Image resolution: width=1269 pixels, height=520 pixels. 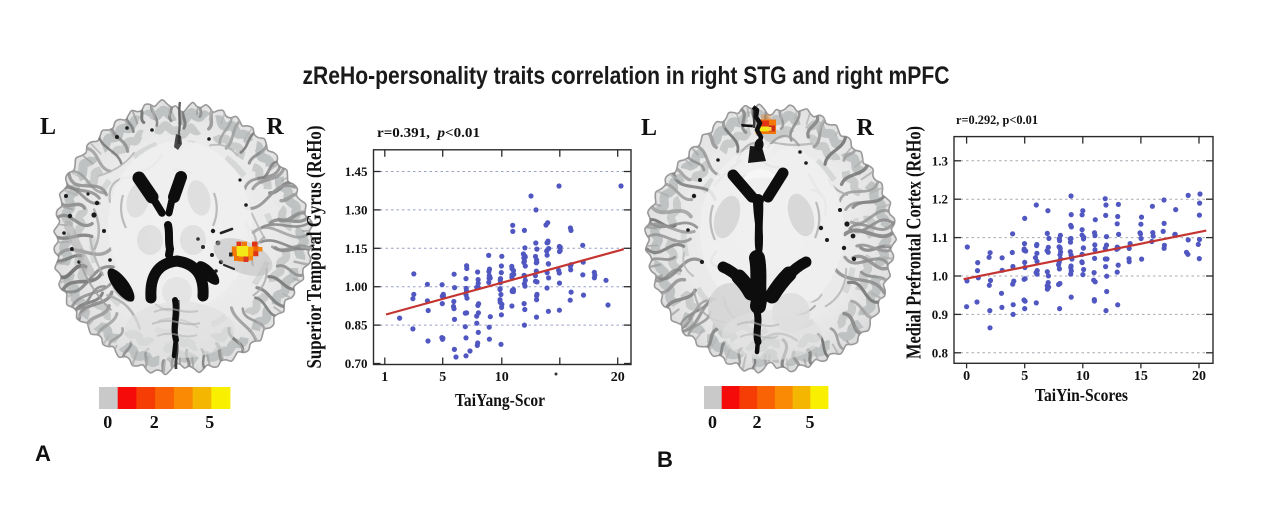 I want to click on svg-text: 0.9, so click(x=940, y=314).